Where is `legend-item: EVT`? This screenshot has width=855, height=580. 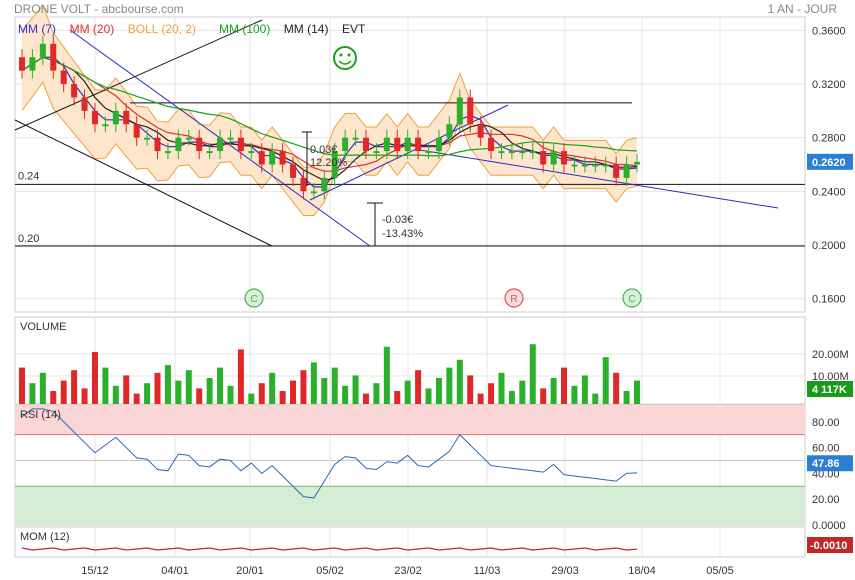
legend-item: EVT is located at coordinates (354, 29).